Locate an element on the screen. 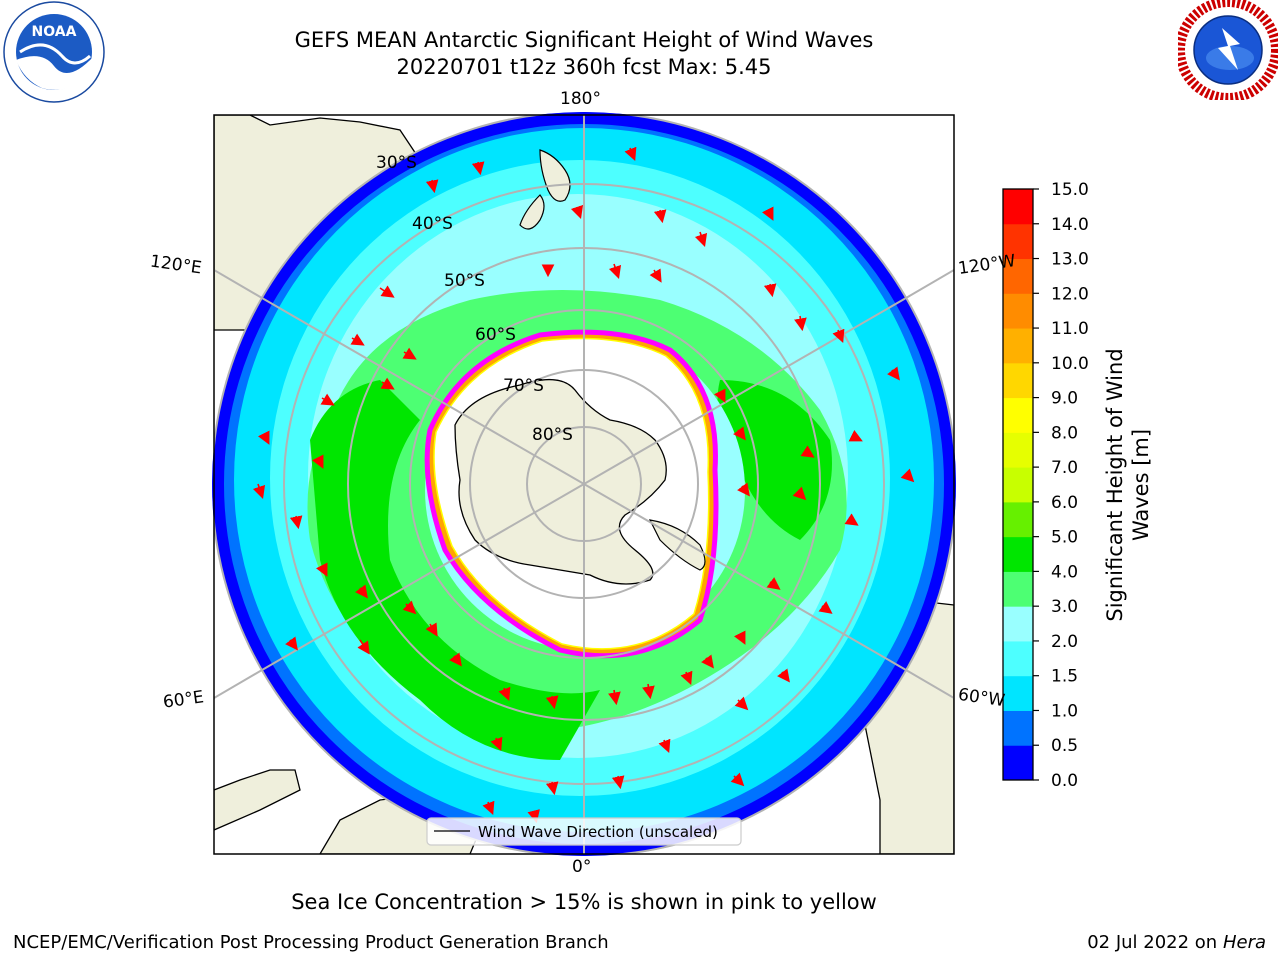 Image resolution: width=1280 pixels, height=960 pixels. colorbar-tick-label: 12.0 is located at coordinates (1070, 294).